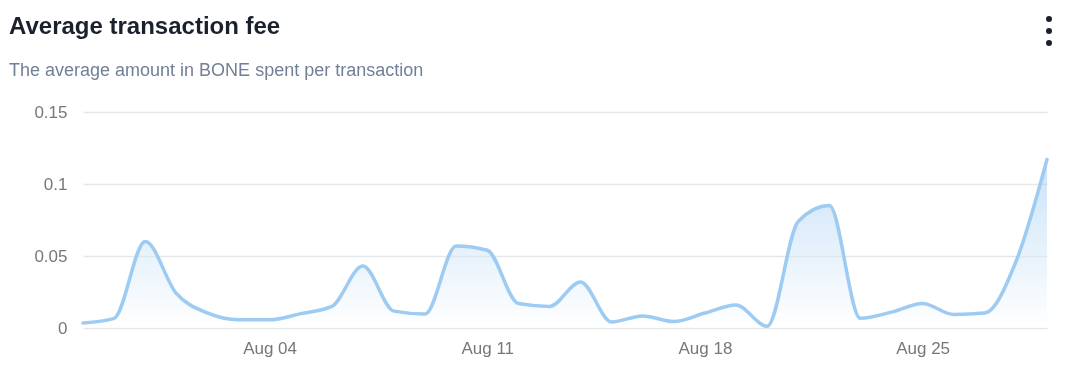  I want to click on chart-title: Average transaction fee, so click(145, 26).